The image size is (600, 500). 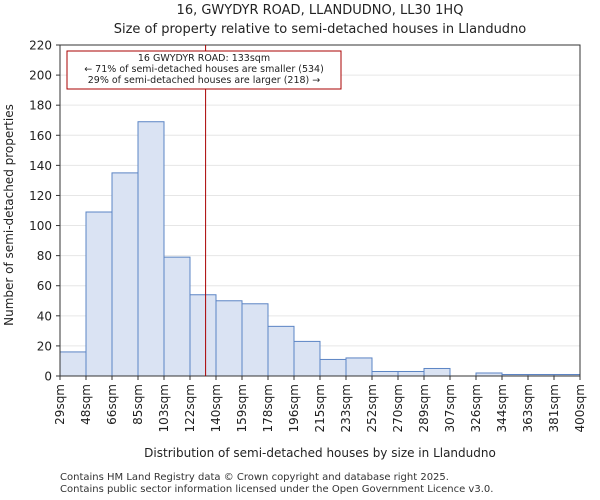 What do you see at coordinates (40, 226) in the screenshot?
I see `y-tick-label: 100` at bounding box center [40, 226].